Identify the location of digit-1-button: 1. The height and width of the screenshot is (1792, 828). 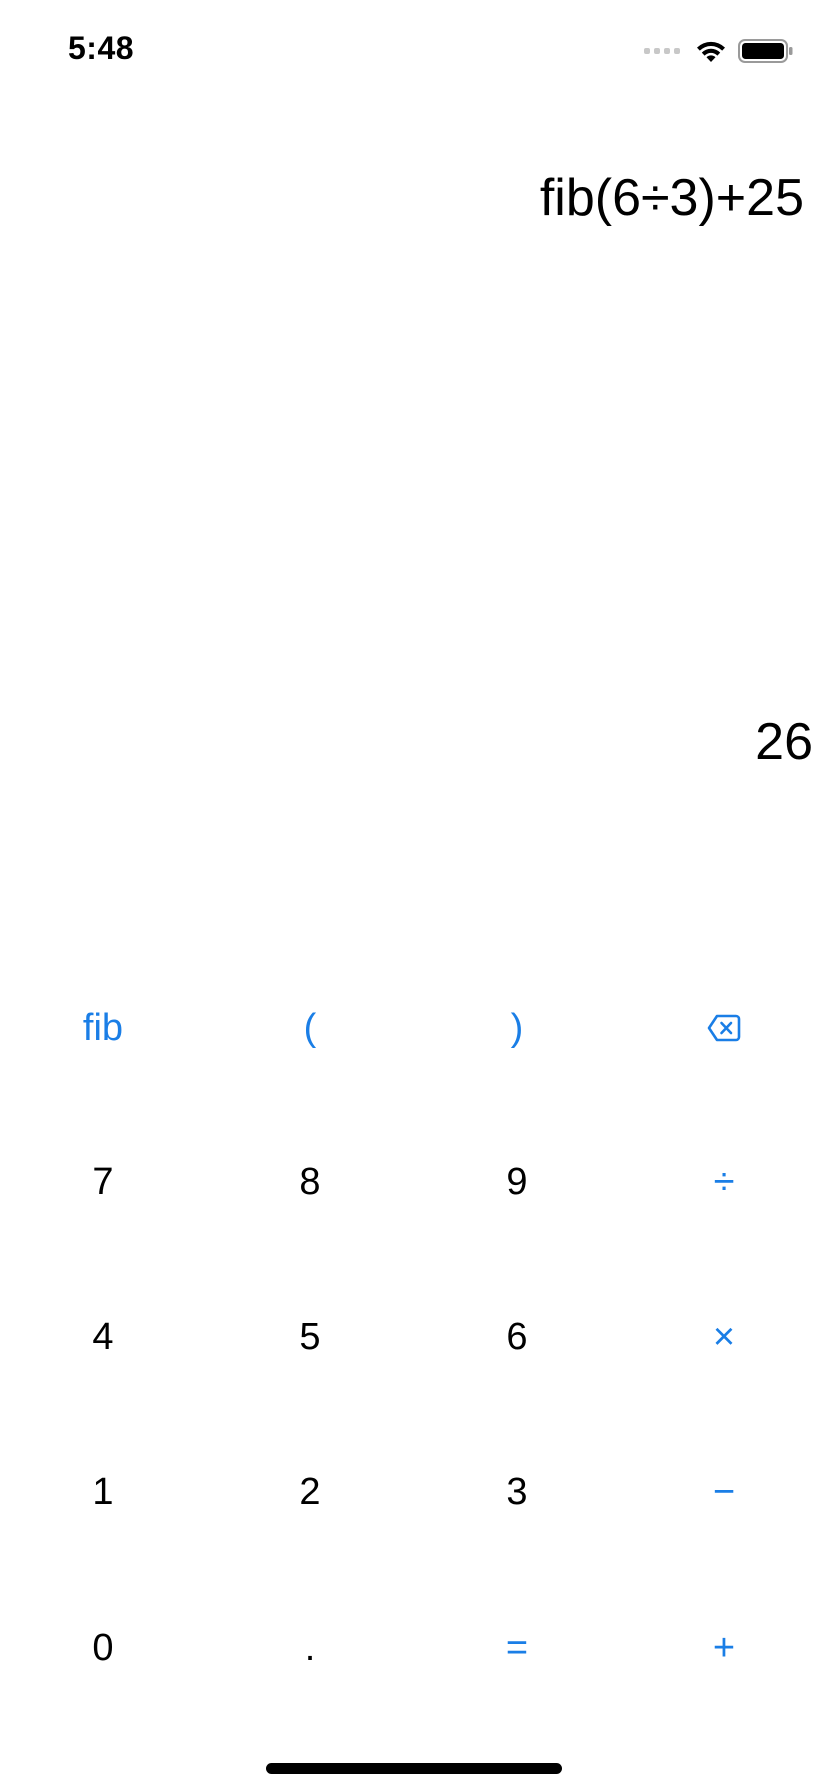
(103, 1492).